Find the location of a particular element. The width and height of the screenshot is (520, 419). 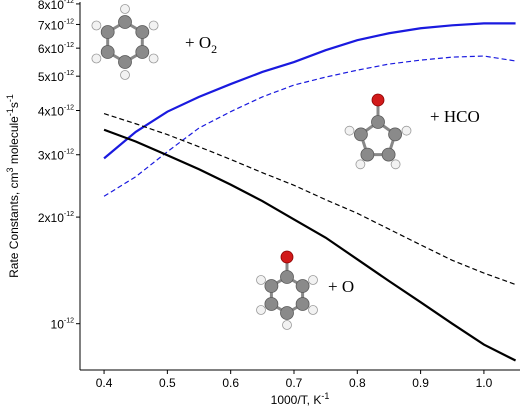

y-tick-label: 3x10⁻¹² is located at coordinates (56, 156).